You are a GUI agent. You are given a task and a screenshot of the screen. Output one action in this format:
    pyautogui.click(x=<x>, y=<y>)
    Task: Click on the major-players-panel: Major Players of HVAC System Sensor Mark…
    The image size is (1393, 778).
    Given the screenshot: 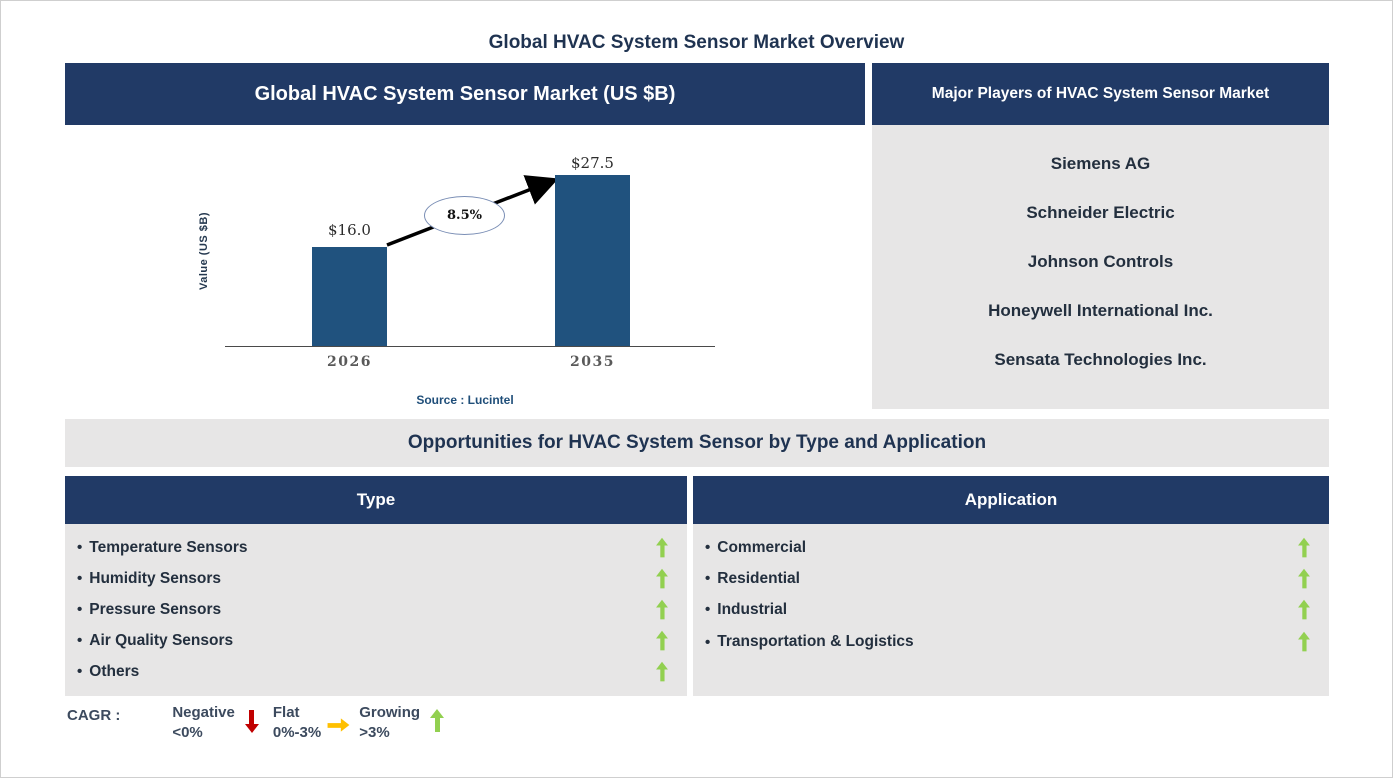 What is the action you would take?
    pyautogui.click(x=1100, y=236)
    